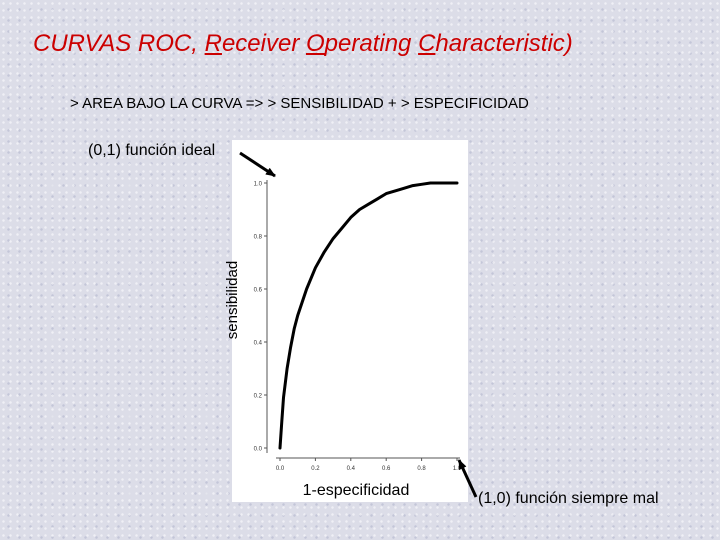  I want to click on annotation-ideal: (0,1) función ideal, so click(152, 150).